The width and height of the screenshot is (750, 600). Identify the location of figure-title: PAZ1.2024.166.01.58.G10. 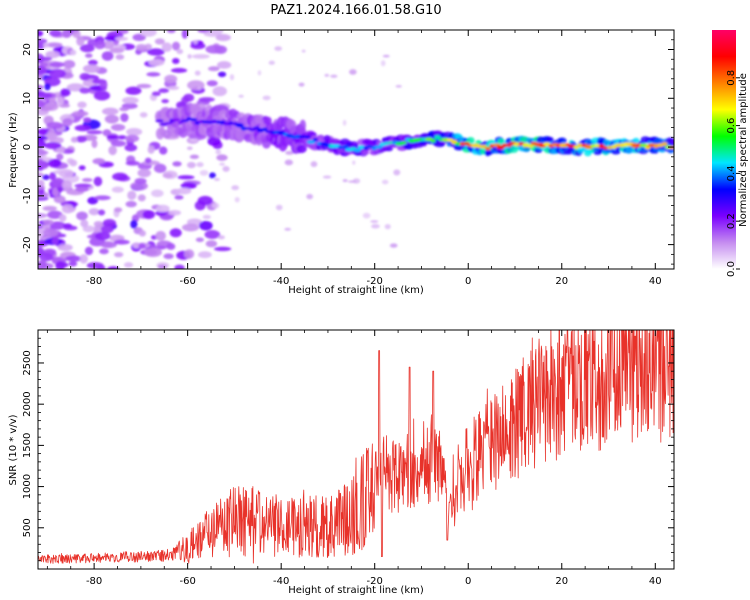
(355, 10).